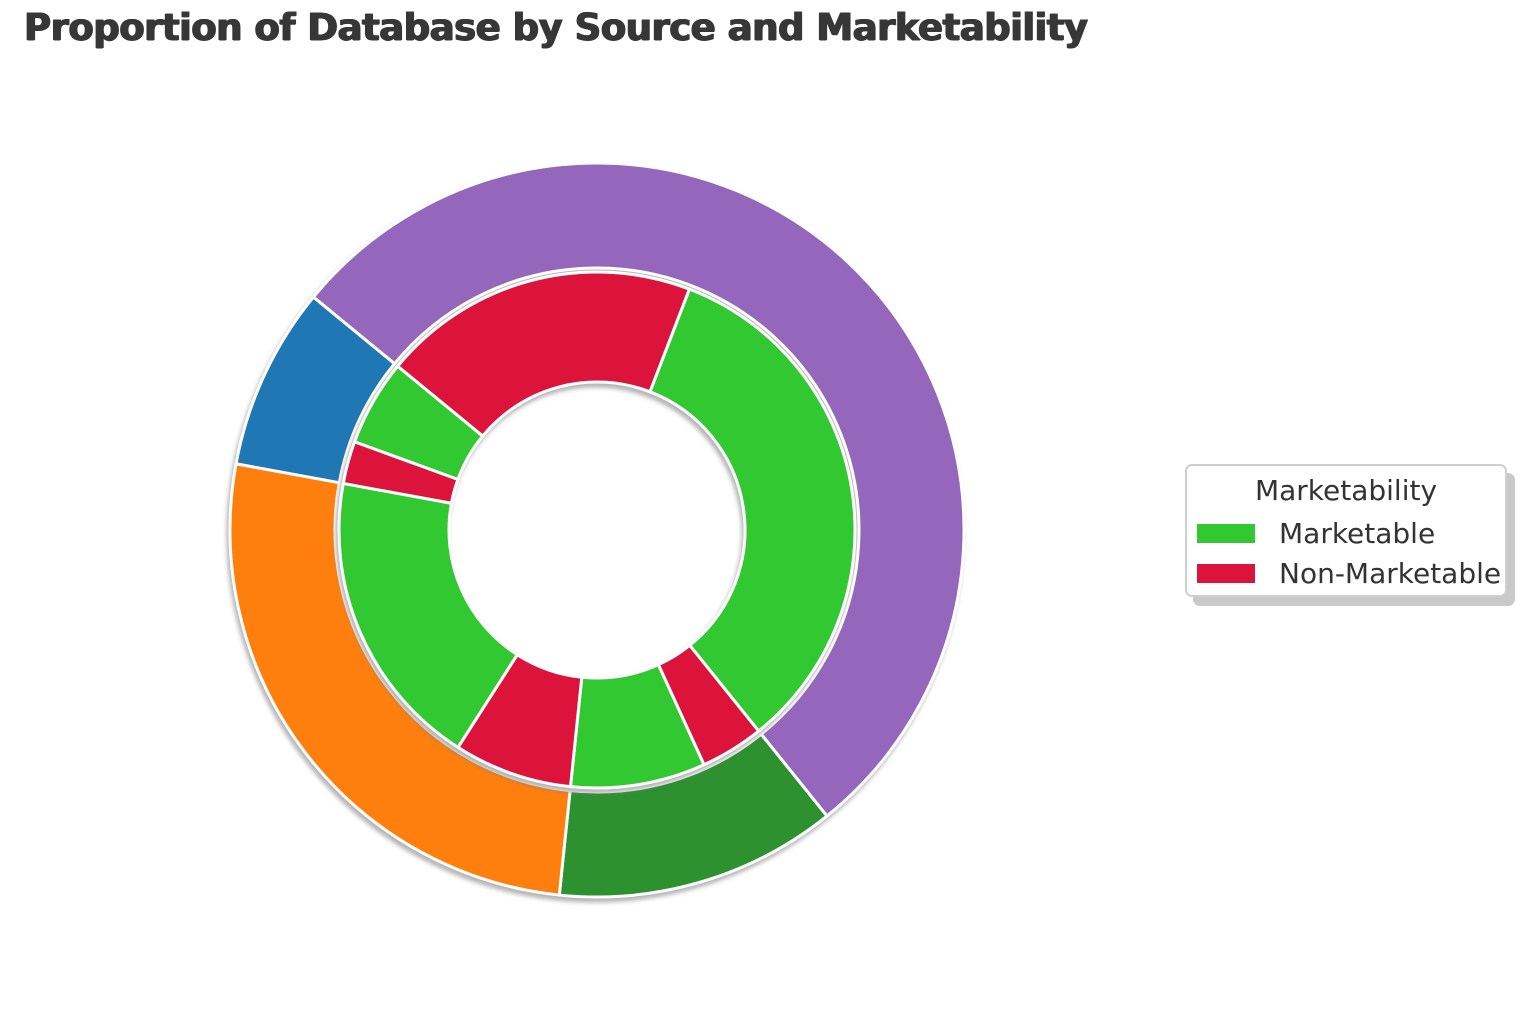 The image size is (1525, 1014). Describe the element at coordinates (1390, 573) in the screenshot. I see `legend-label-non-marketable: Non-Marketable` at that location.